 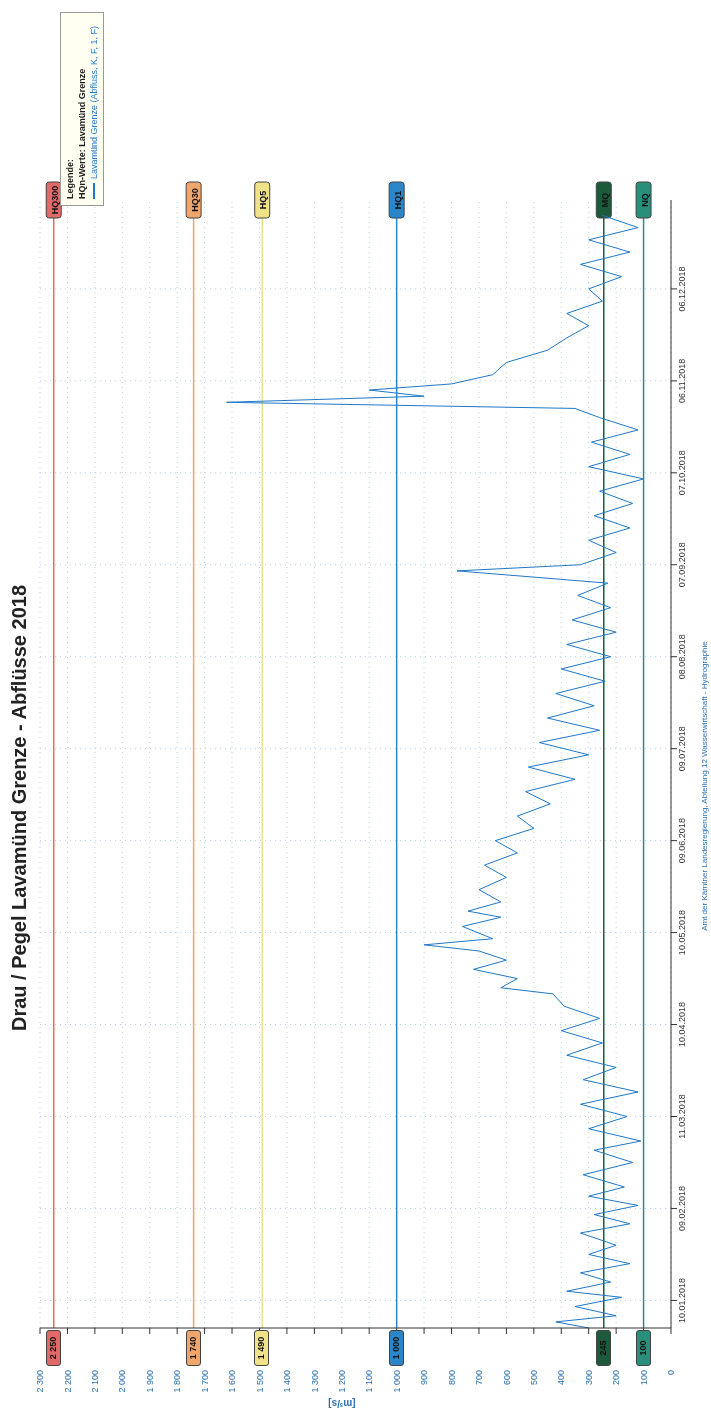 I want to click on ref-line-label: MQ, so click(x=604, y=200).